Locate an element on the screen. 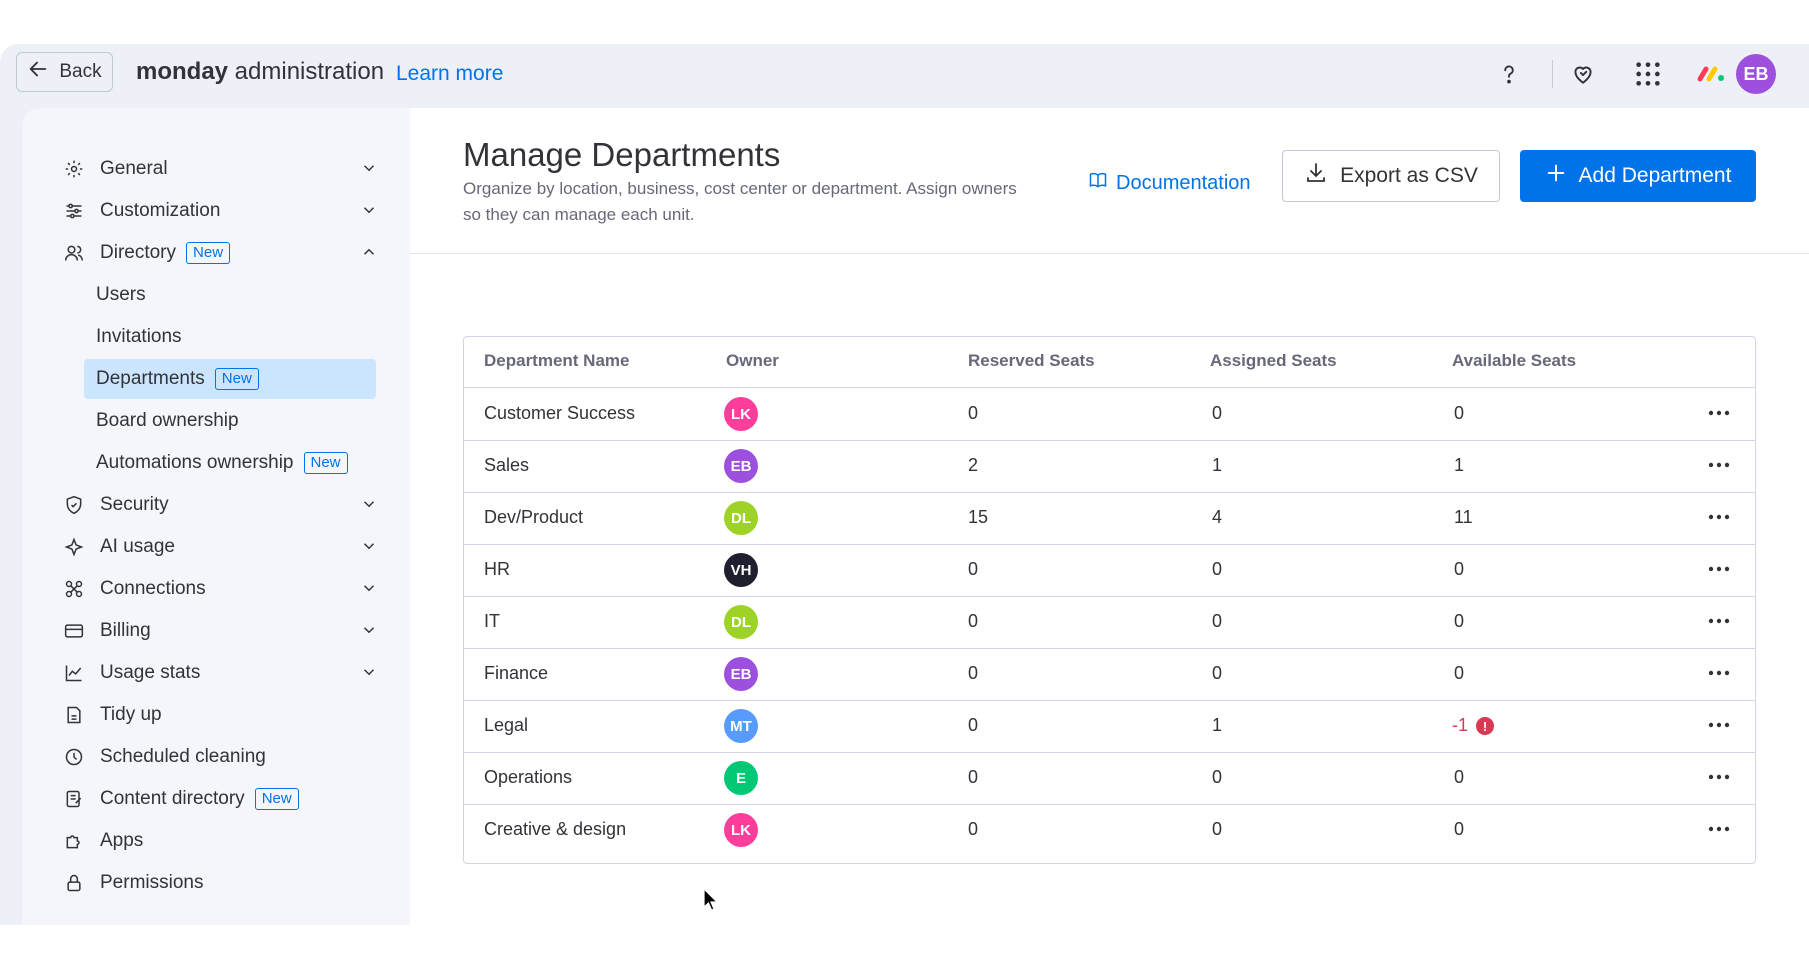 This screenshot has width=1809, height=970. chevron-up-icon is located at coordinates (369, 255).